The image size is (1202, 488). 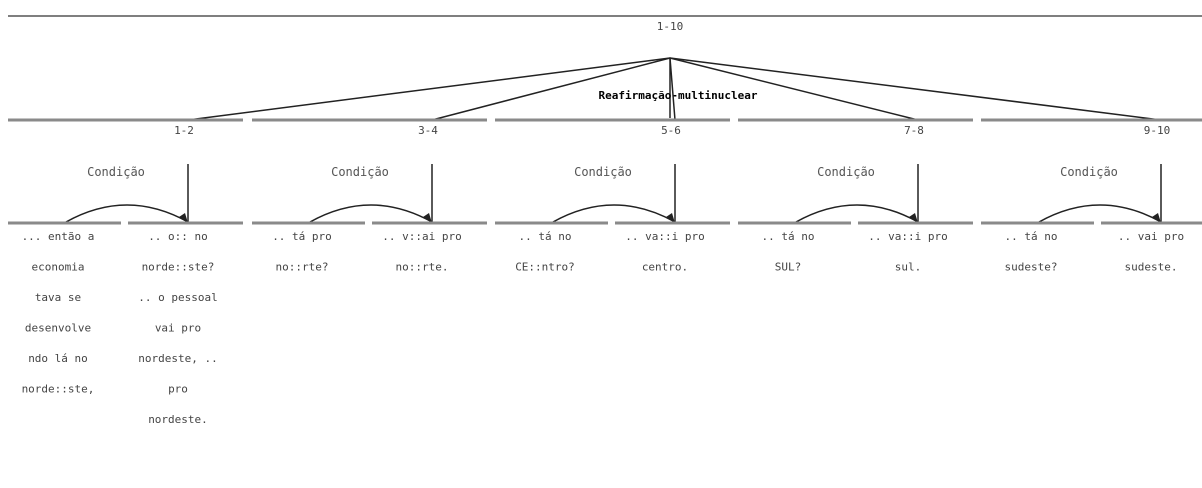 What do you see at coordinates (671, 130) in the screenshot?
I see `group-span-label: 5-6` at bounding box center [671, 130].